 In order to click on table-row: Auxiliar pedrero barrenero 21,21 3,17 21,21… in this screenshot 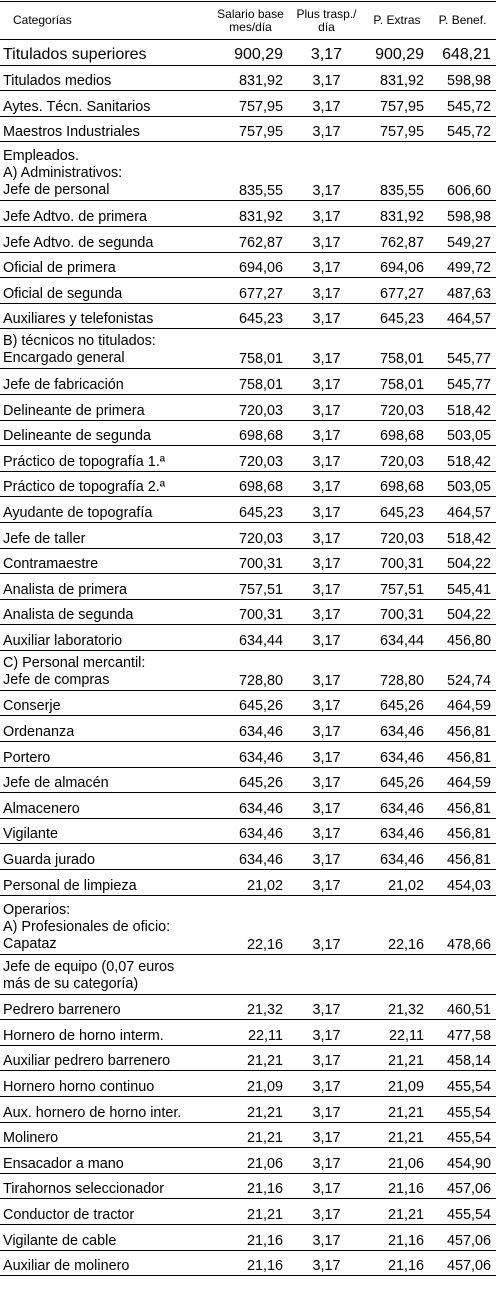, I will do `click(248, 1058)`.